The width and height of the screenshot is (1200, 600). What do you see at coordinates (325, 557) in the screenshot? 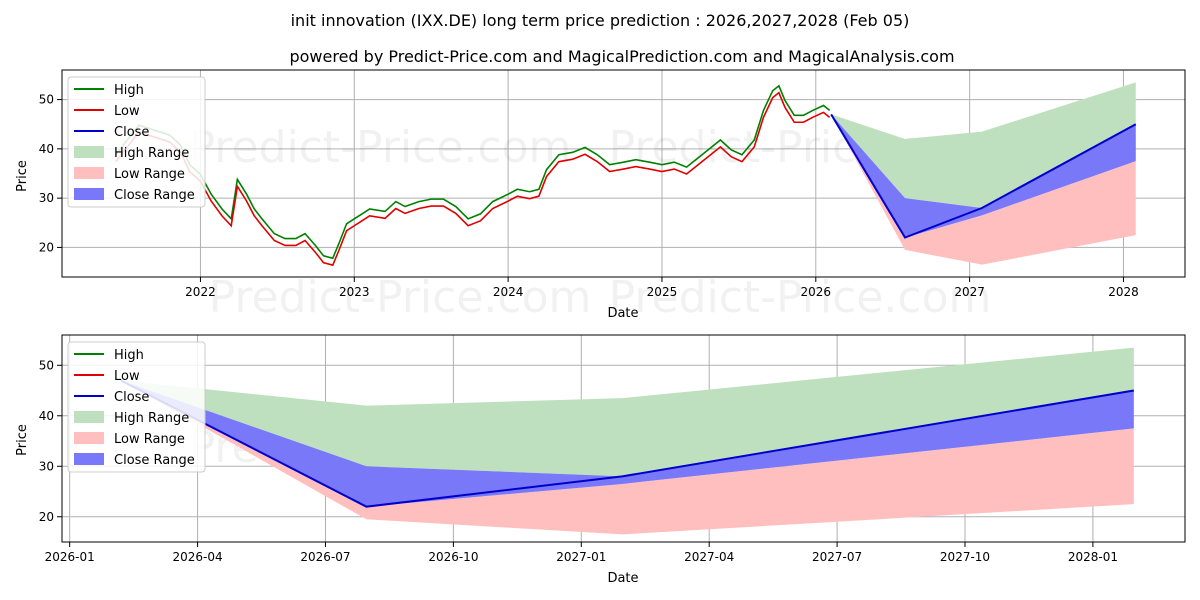
I see `x-tick-label: 2026-07` at bounding box center [325, 557].